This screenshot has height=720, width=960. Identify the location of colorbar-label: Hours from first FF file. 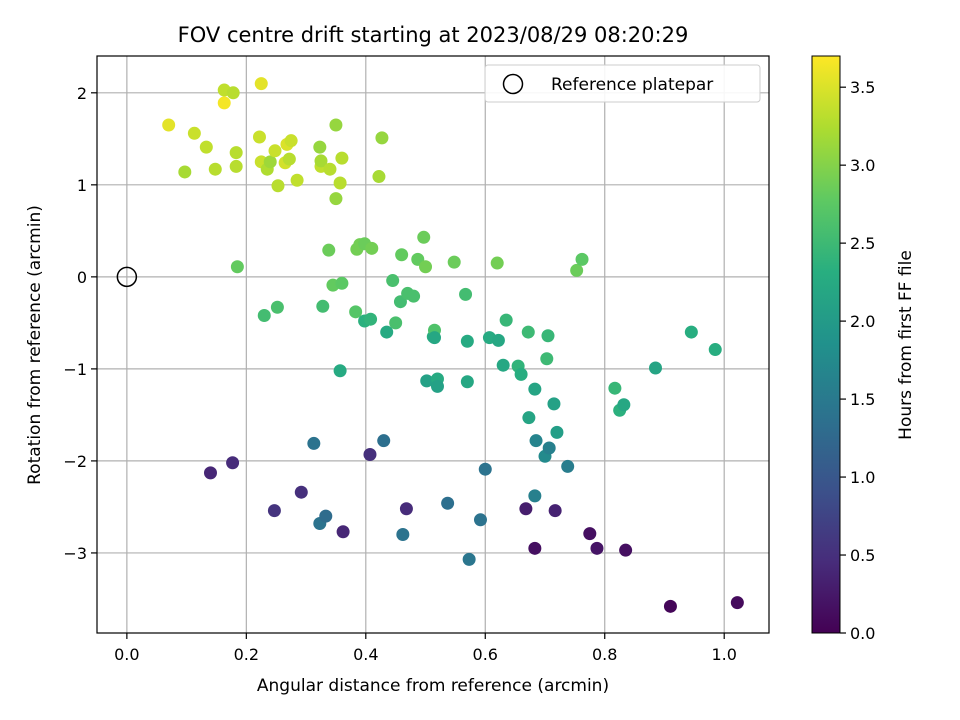
(906, 345).